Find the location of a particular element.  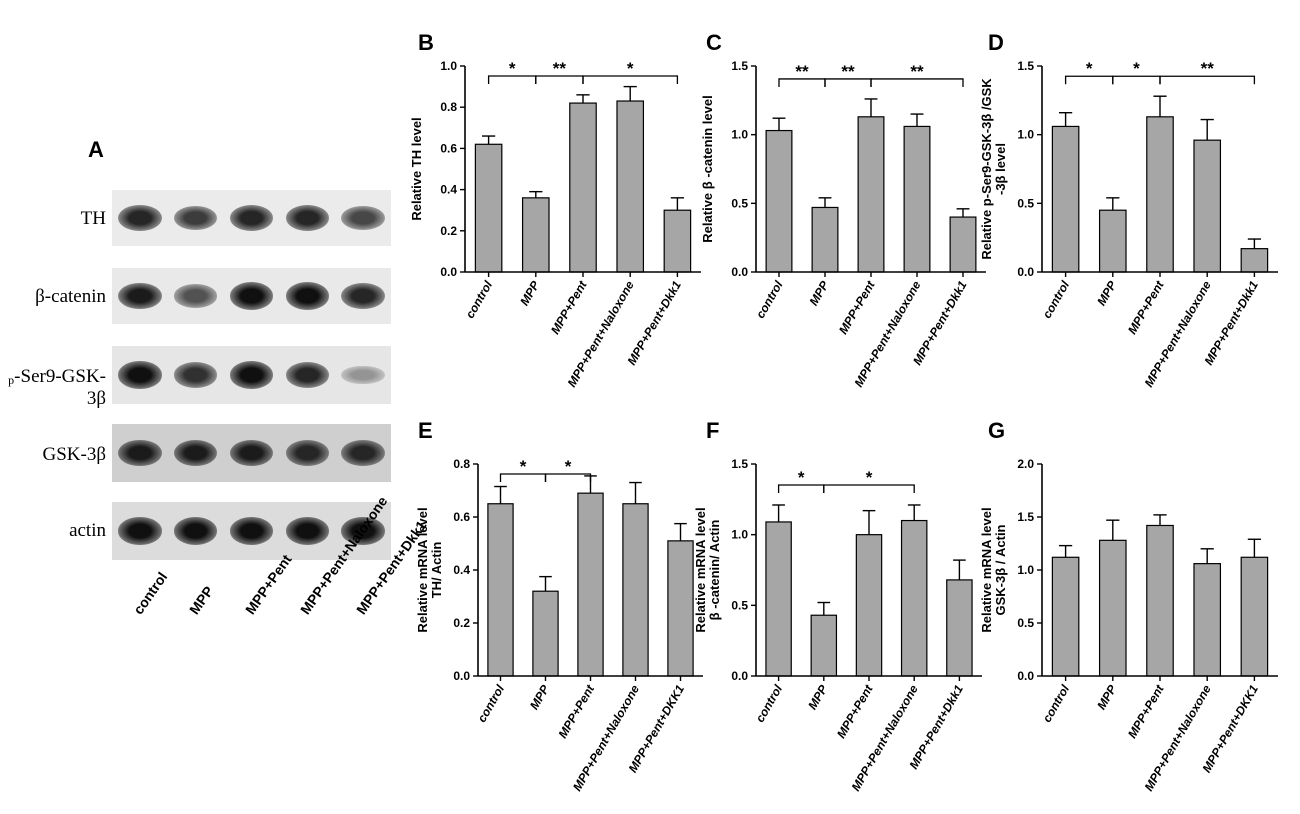

blot-strip-actin is located at coordinates (251, 531).